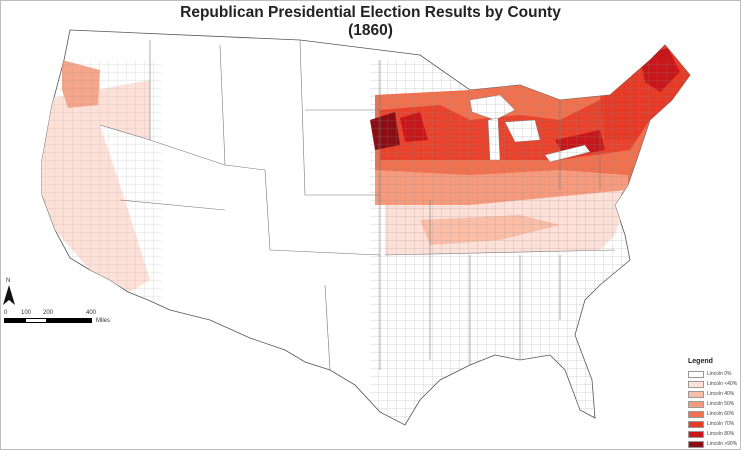  Describe the element at coordinates (721, 414) in the screenshot. I see `legend-label: Lincoln 60%` at that location.